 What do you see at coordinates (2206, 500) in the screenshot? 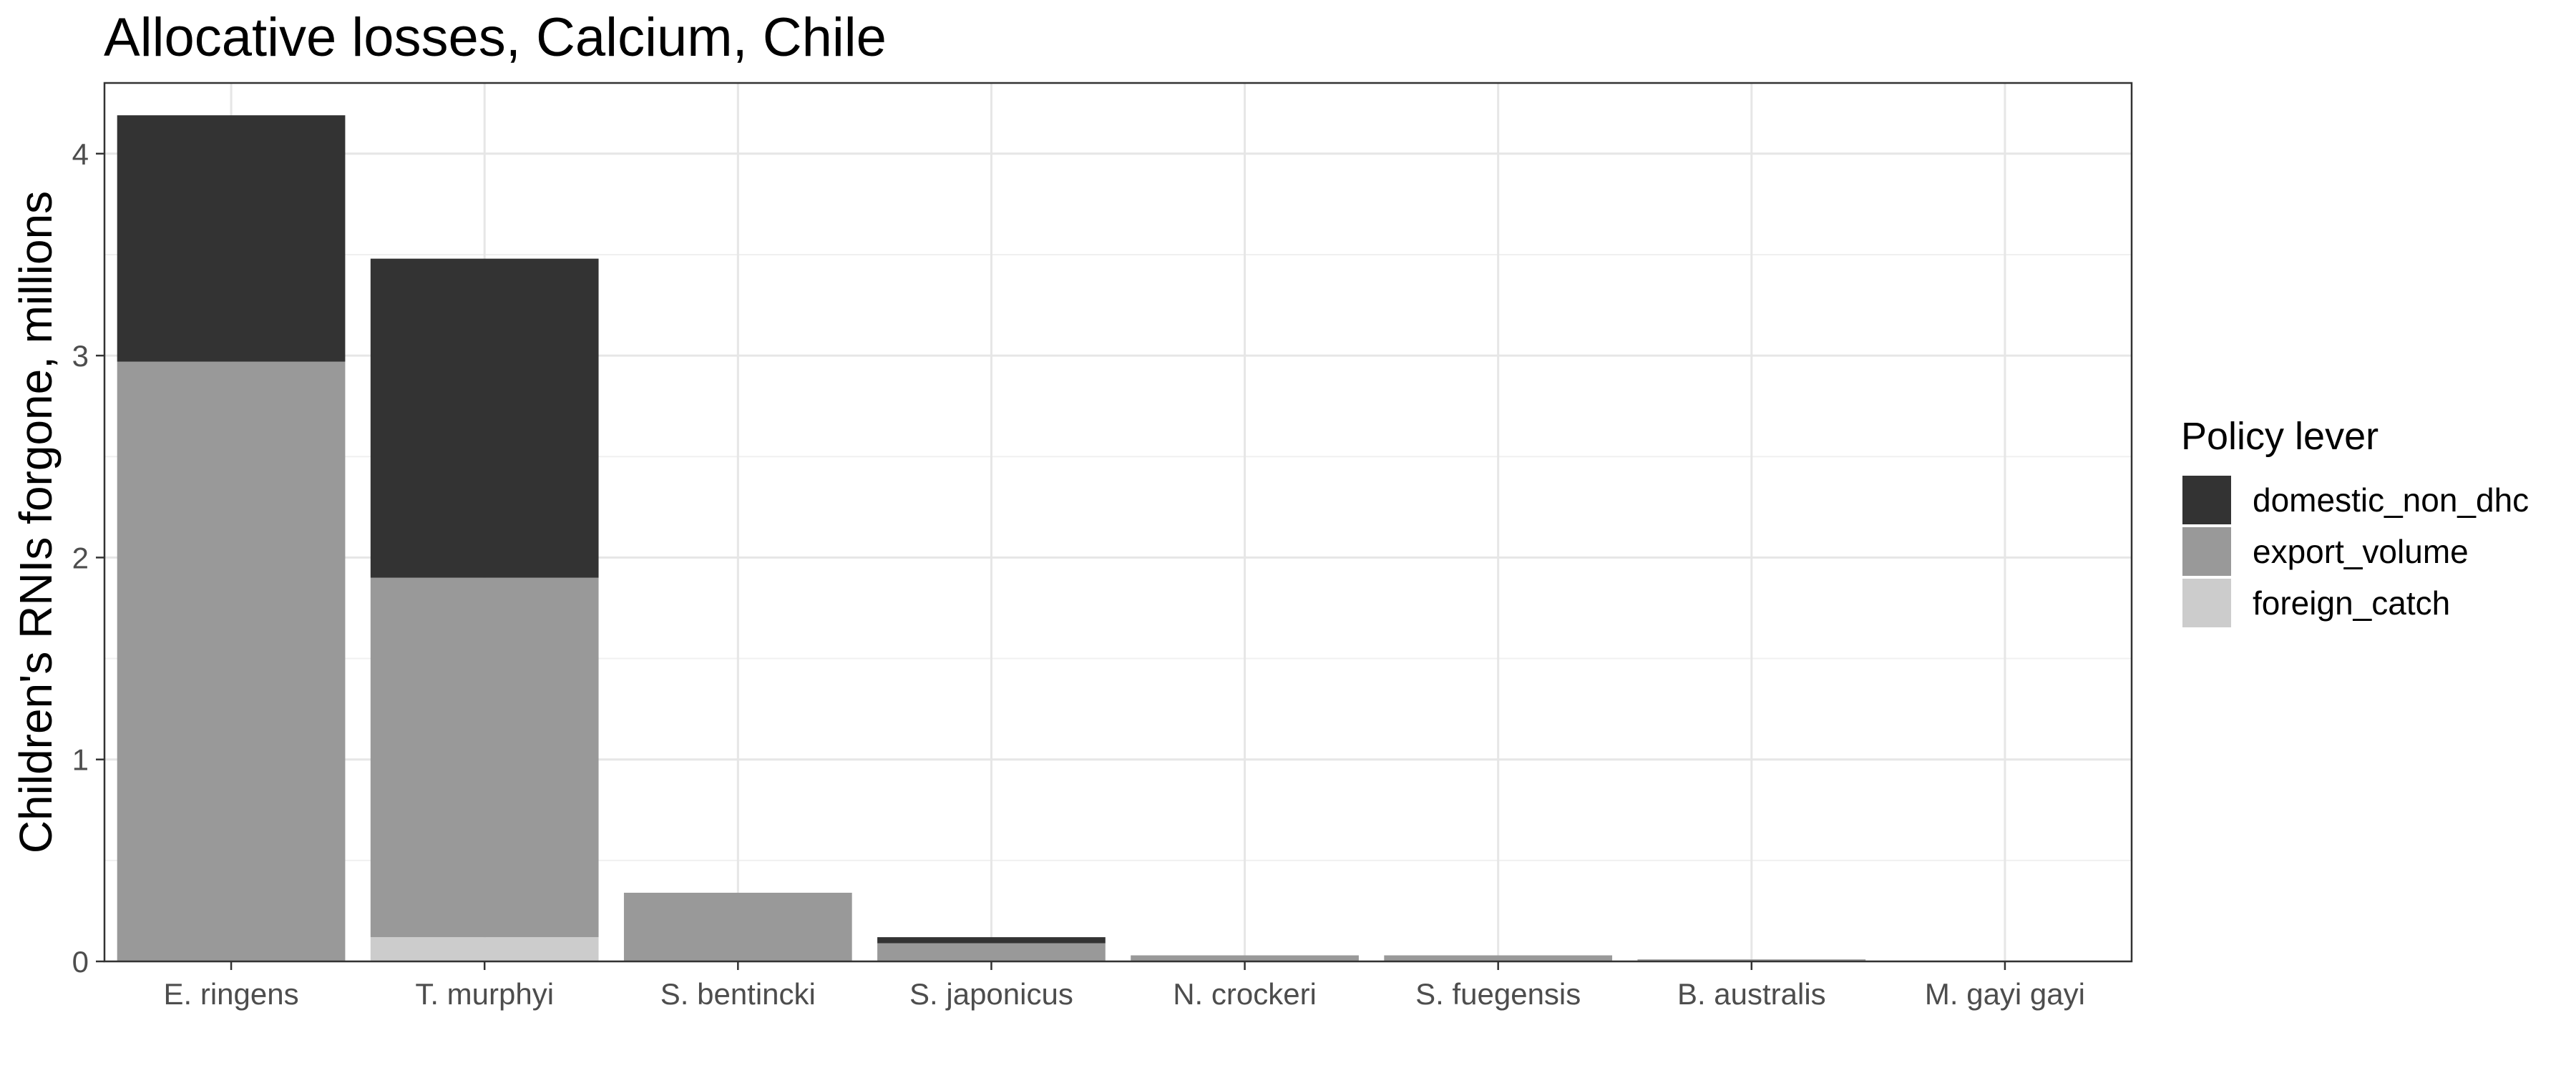
I see `legend-key-domestic_non_dhc` at bounding box center [2206, 500].